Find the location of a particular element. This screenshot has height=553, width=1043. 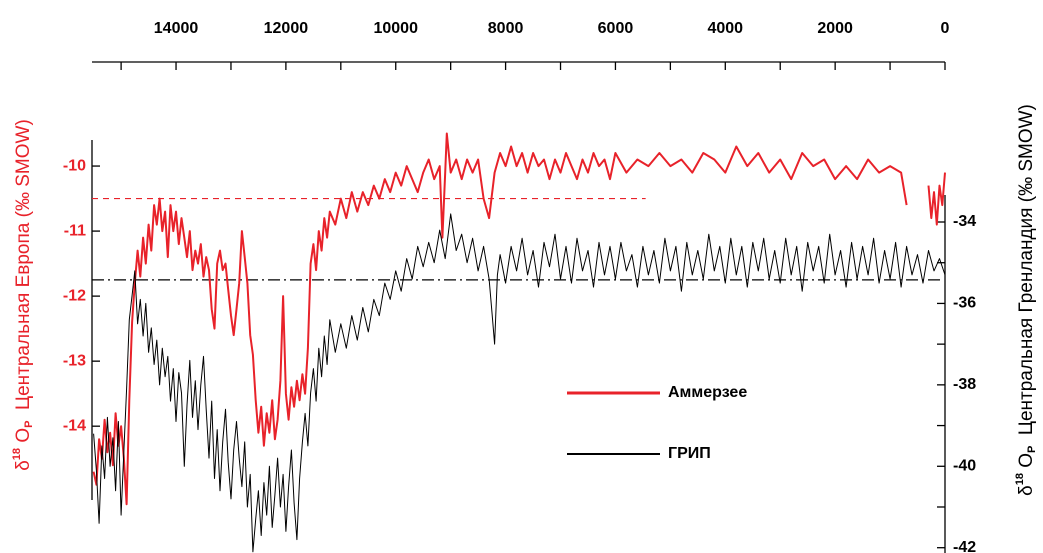

y2-axis-label: δ18 OP Центральная Гренландия (‰ SMOW) is located at coordinates (1026, 300).